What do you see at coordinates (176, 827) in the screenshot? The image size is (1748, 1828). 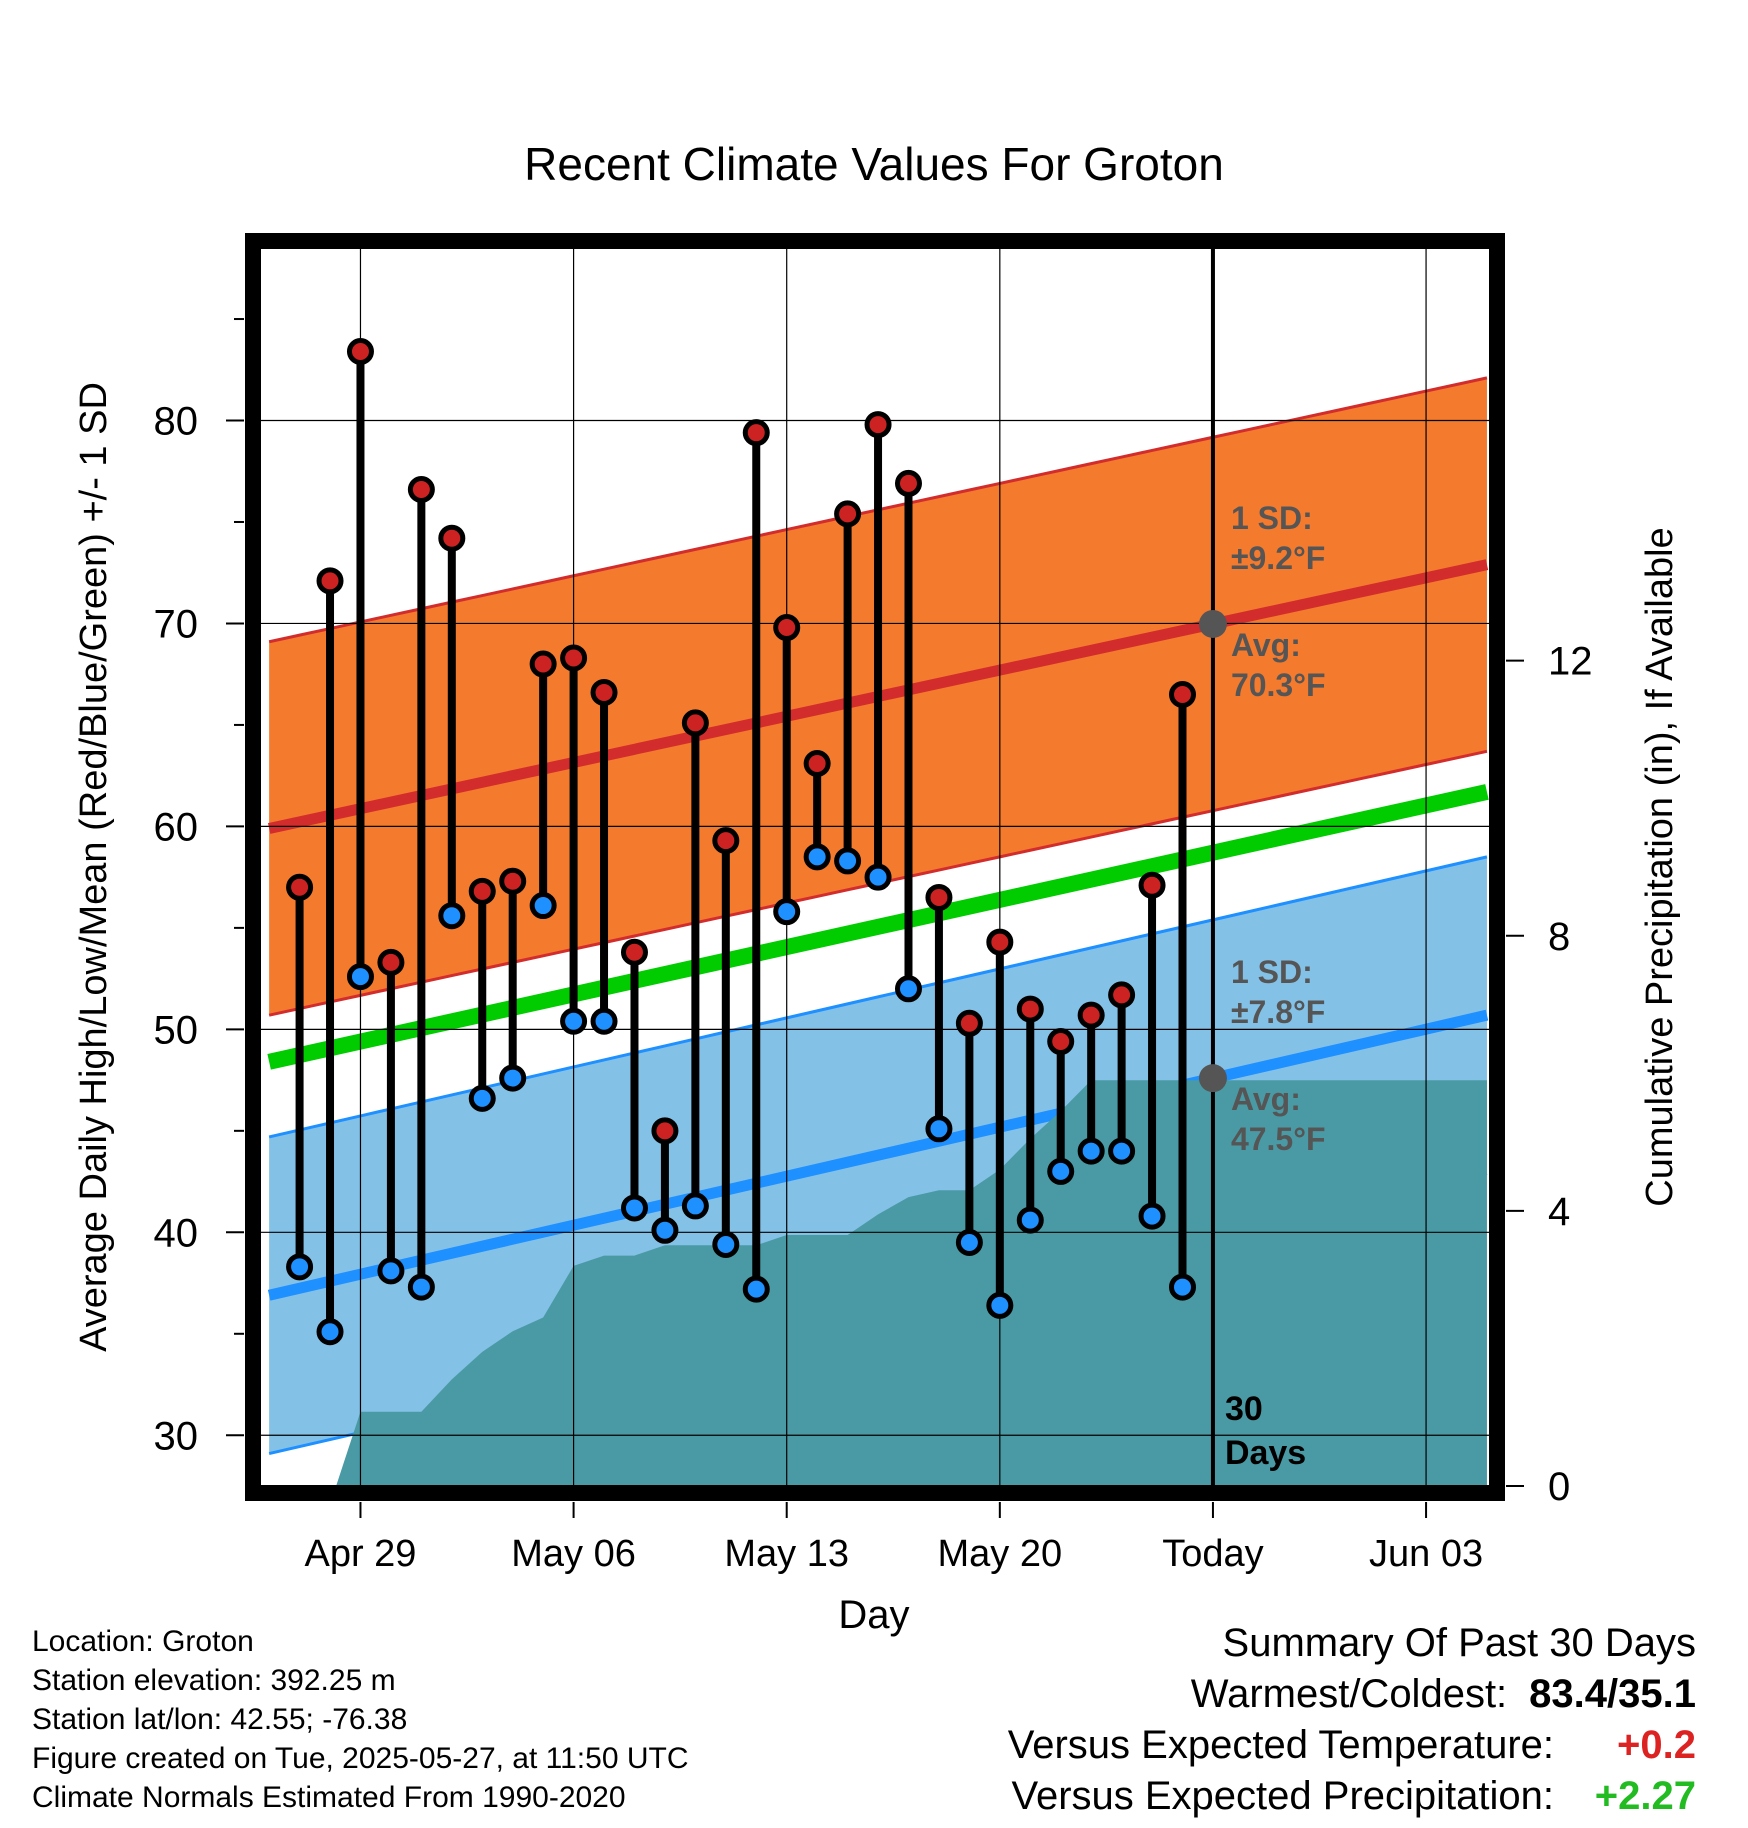 I see `y-tick-label: 60` at bounding box center [176, 827].